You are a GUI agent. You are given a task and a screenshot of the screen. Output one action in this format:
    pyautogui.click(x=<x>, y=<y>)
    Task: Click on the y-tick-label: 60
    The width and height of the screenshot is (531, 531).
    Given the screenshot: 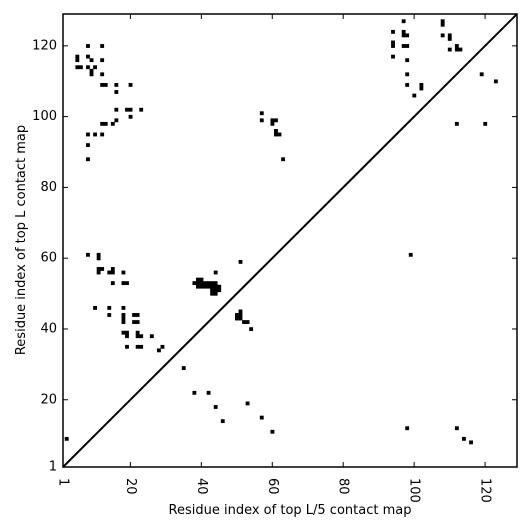 What is the action you would take?
    pyautogui.click(x=48, y=258)
    